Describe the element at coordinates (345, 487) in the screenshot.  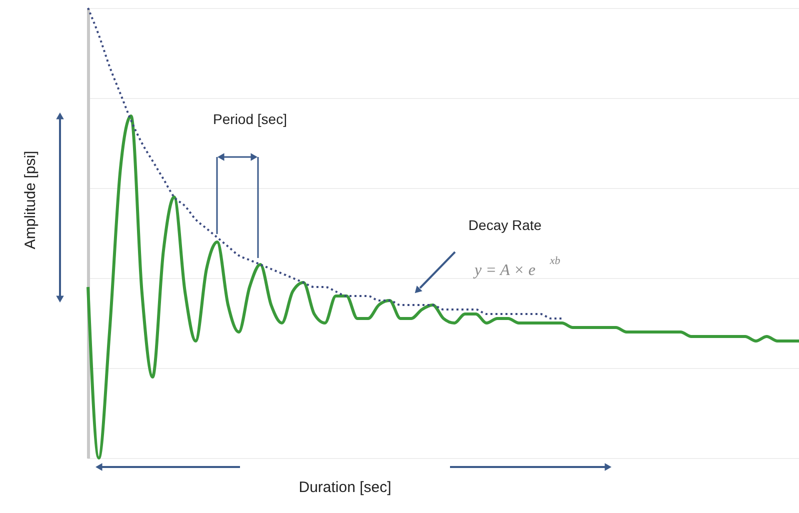
I see `x-axis-title: Duration [sec]` at that location.